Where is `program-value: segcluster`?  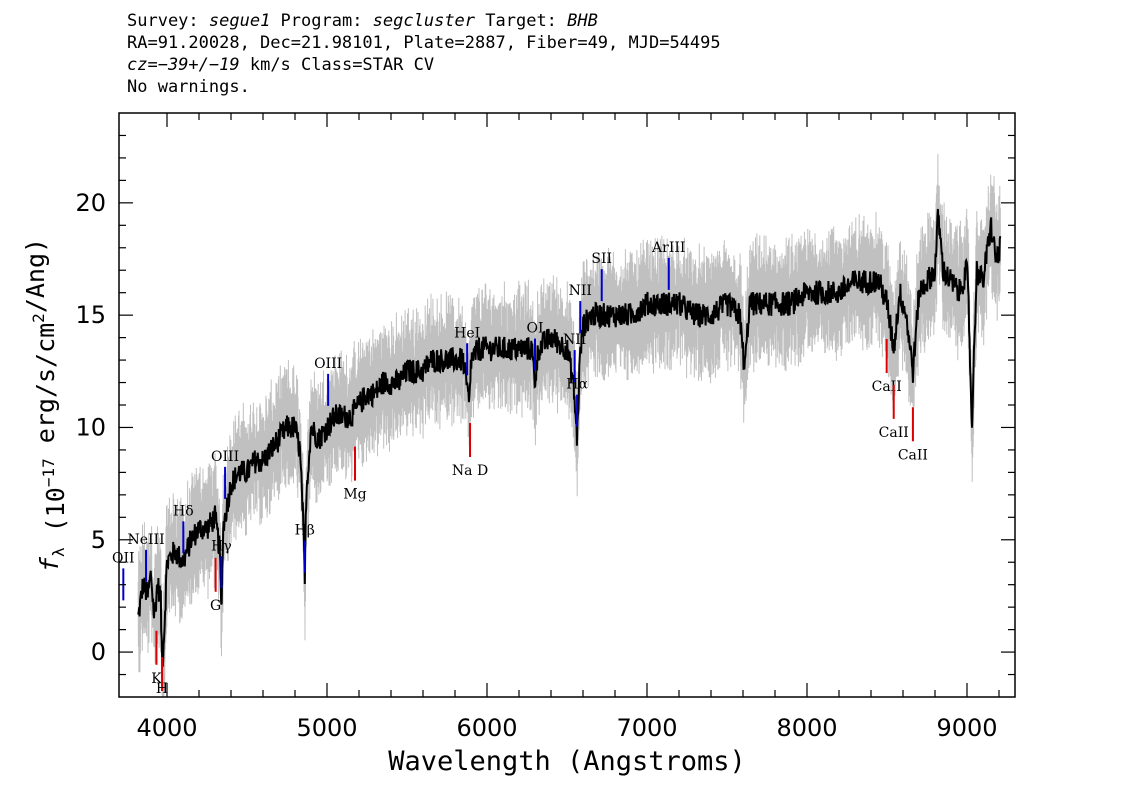
program-value: segcluster is located at coordinates (424, 21).